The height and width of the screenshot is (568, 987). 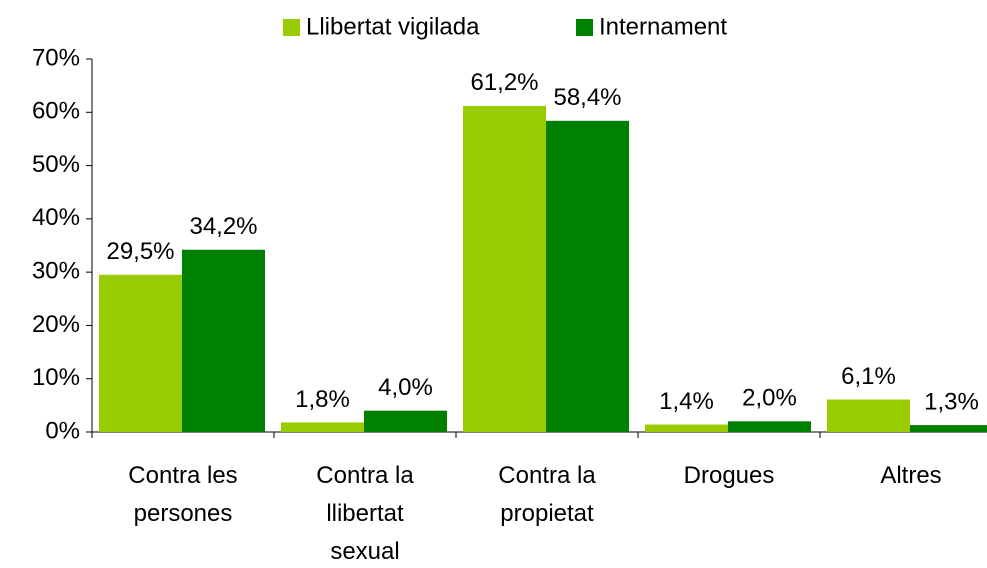 What do you see at coordinates (769, 398) in the screenshot?
I see `value-label: 2,0%` at bounding box center [769, 398].